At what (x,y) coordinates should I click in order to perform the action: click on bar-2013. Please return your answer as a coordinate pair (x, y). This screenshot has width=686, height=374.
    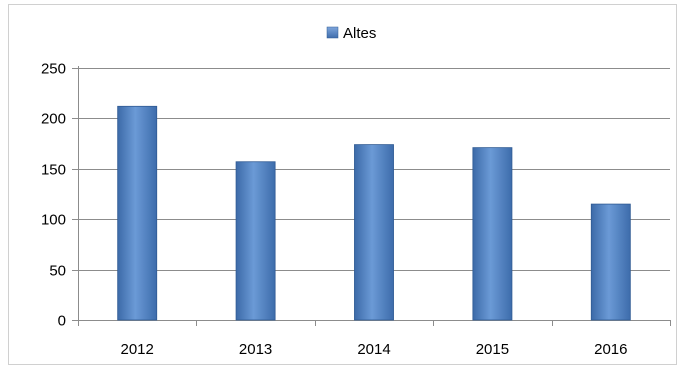
    Looking at the image, I should click on (255, 241).